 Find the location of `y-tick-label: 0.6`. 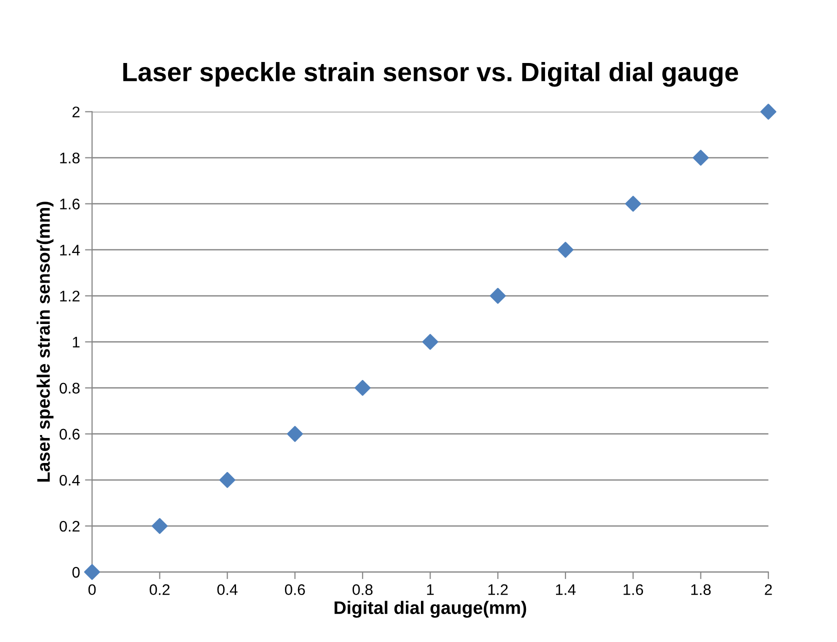

y-tick-label: 0.6 is located at coordinates (70, 434).